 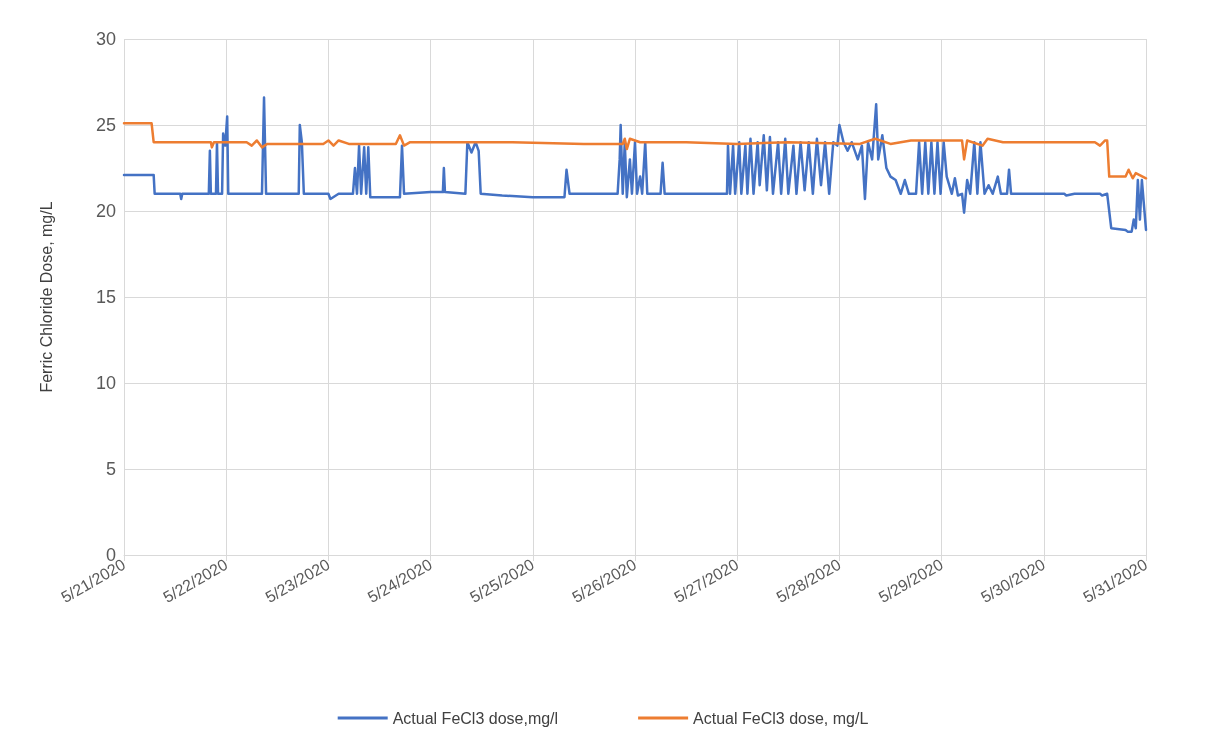 I want to click on y-tick-label: 10, so click(x=105, y=383).